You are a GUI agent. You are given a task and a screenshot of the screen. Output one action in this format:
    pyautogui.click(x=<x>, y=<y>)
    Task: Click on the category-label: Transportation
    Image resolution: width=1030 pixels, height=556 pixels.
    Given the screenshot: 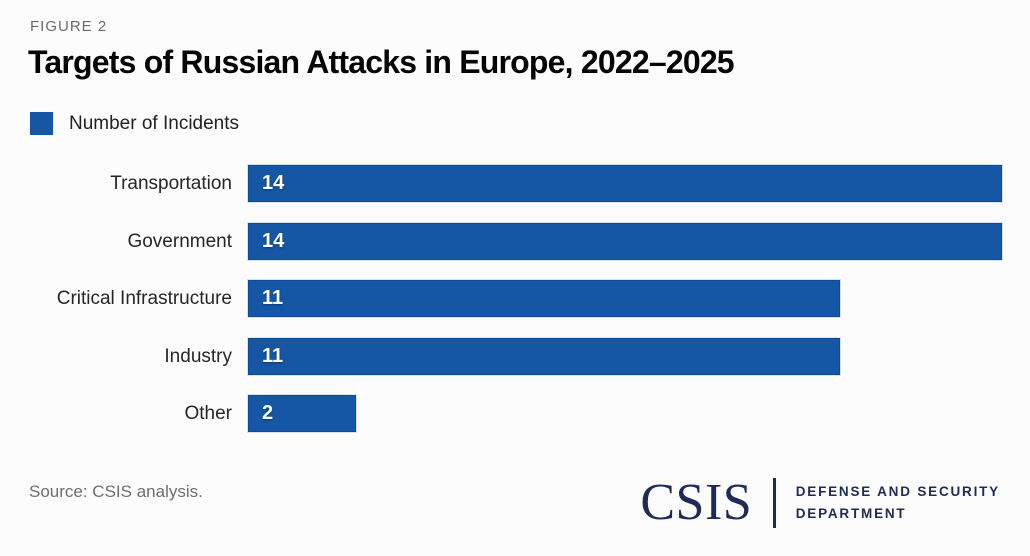 What is the action you would take?
    pyautogui.click(x=171, y=183)
    